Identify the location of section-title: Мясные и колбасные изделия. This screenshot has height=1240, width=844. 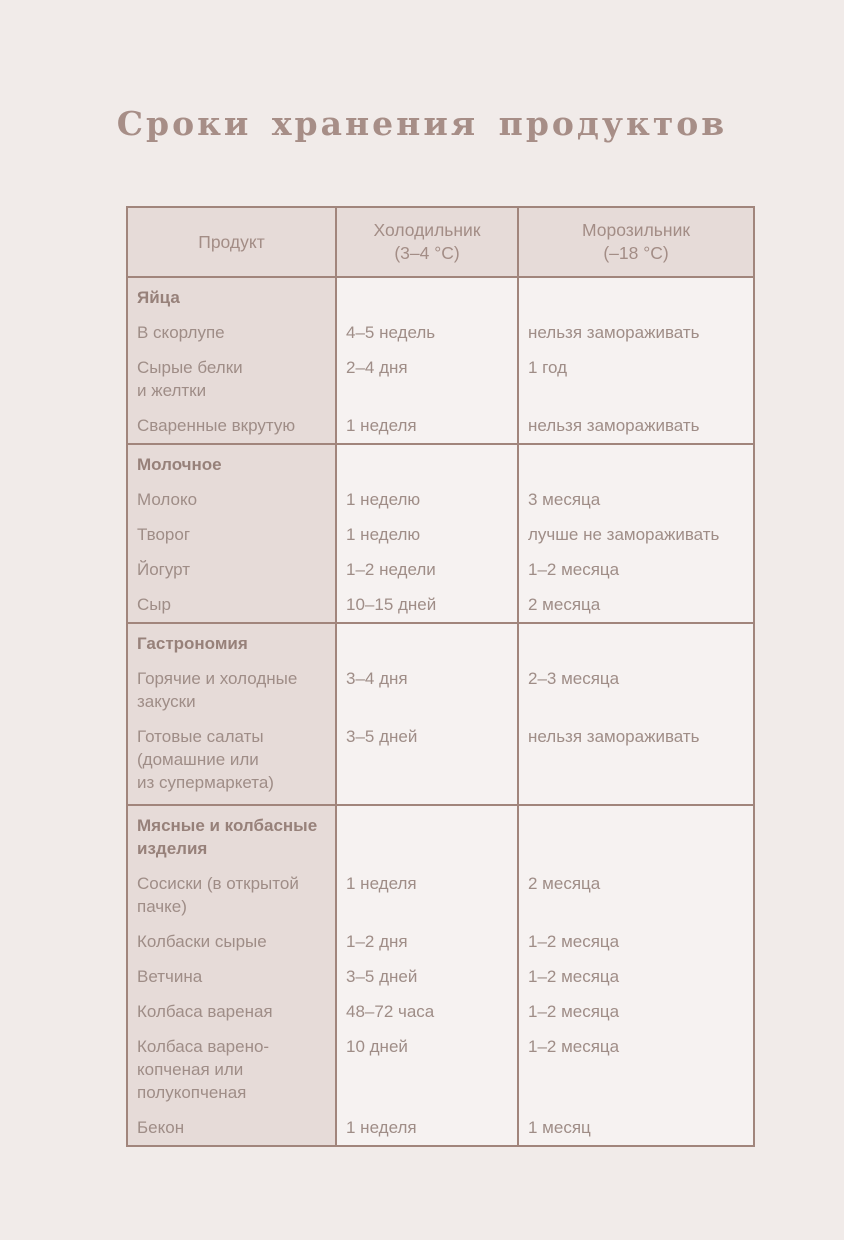
(231, 835).